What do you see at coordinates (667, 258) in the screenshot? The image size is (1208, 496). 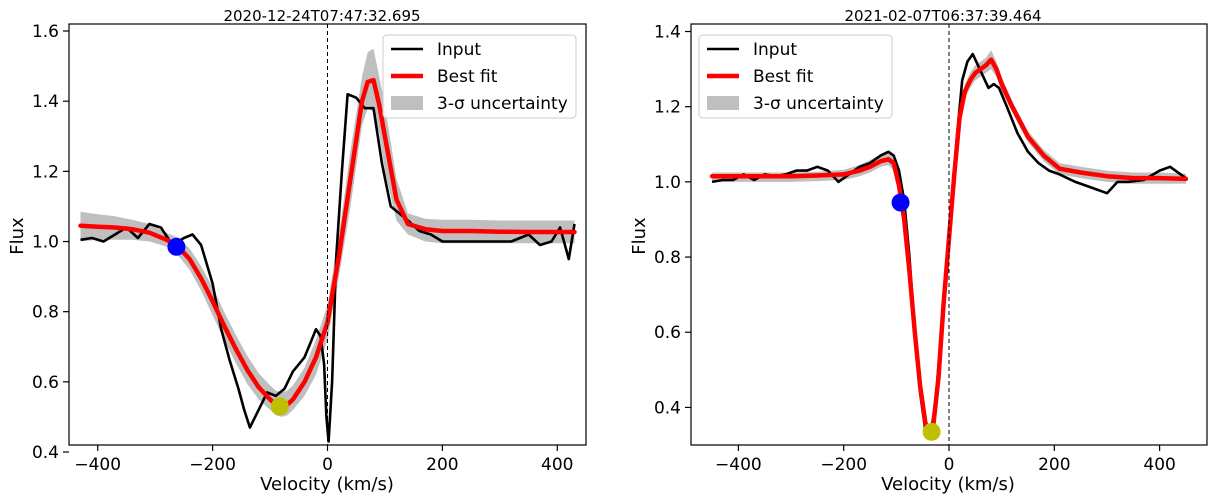 I see `right-ytick-label: 0.8` at bounding box center [667, 258].